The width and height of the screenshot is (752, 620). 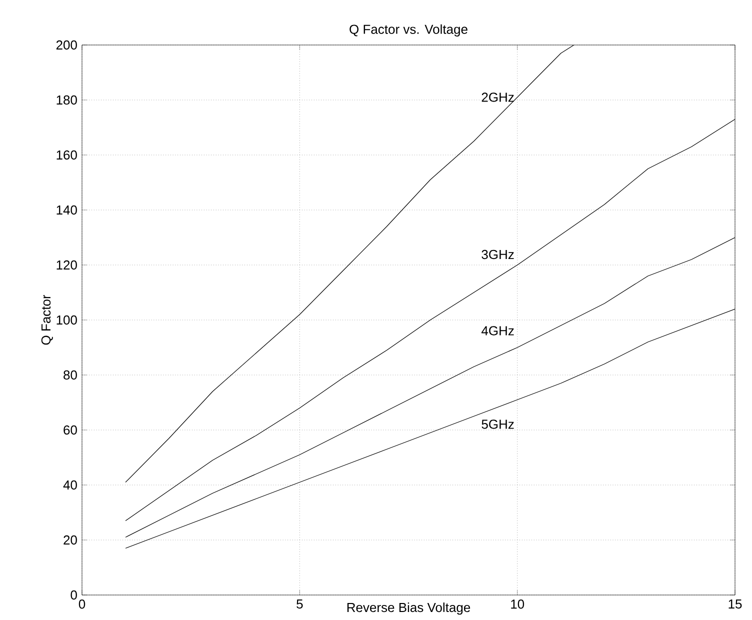 What do you see at coordinates (299, 604) in the screenshot?
I see `x-tick-label: 5` at bounding box center [299, 604].